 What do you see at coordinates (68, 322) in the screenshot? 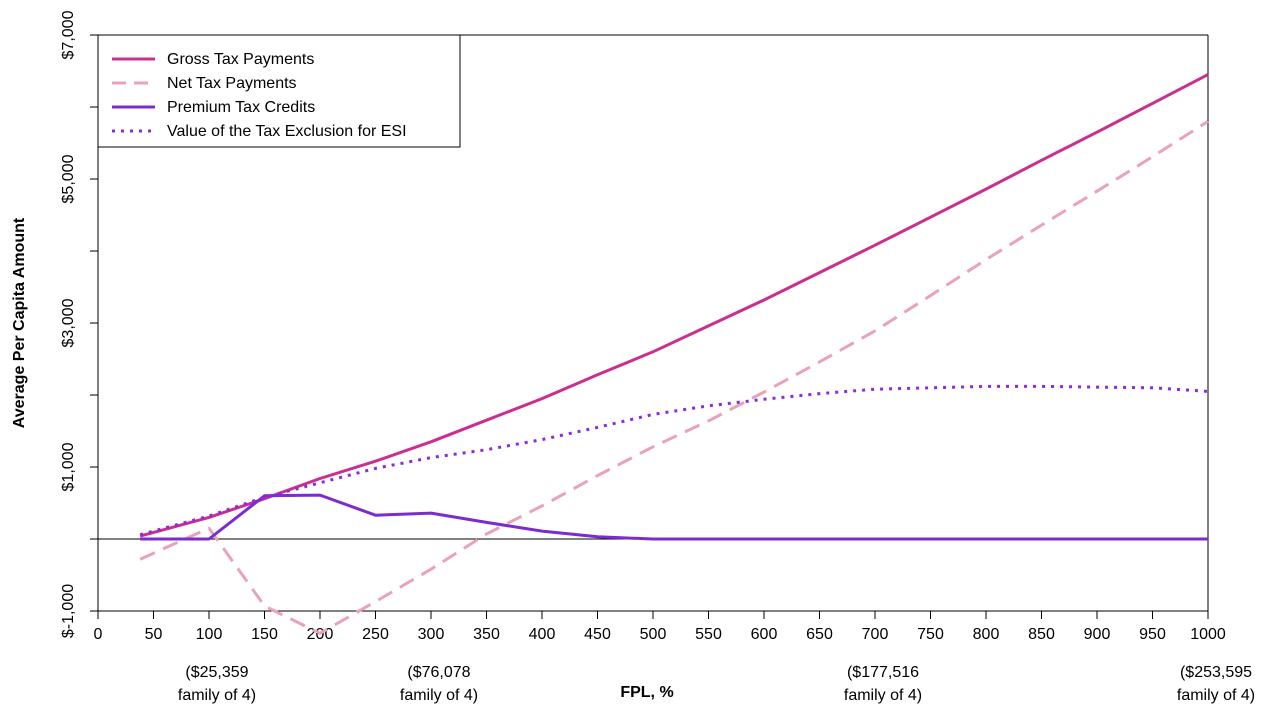
I see `y-tick-label: $3,000` at bounding box center [68, 322].